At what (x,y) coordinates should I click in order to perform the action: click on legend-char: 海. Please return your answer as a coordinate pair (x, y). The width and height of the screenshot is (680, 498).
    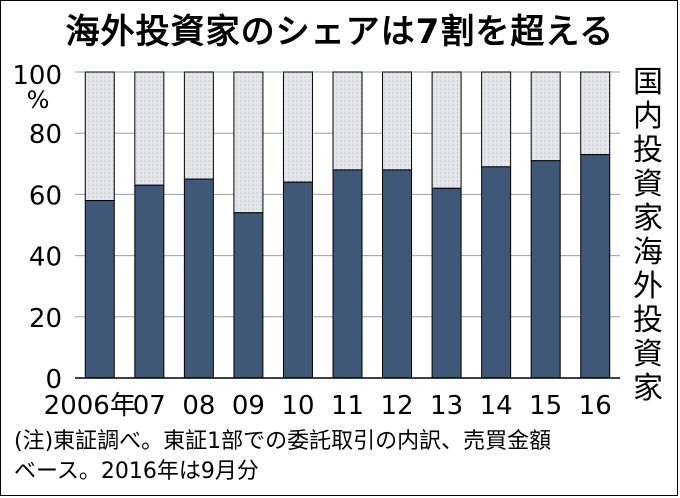
    Looking at the image, I should click on (648, 252).